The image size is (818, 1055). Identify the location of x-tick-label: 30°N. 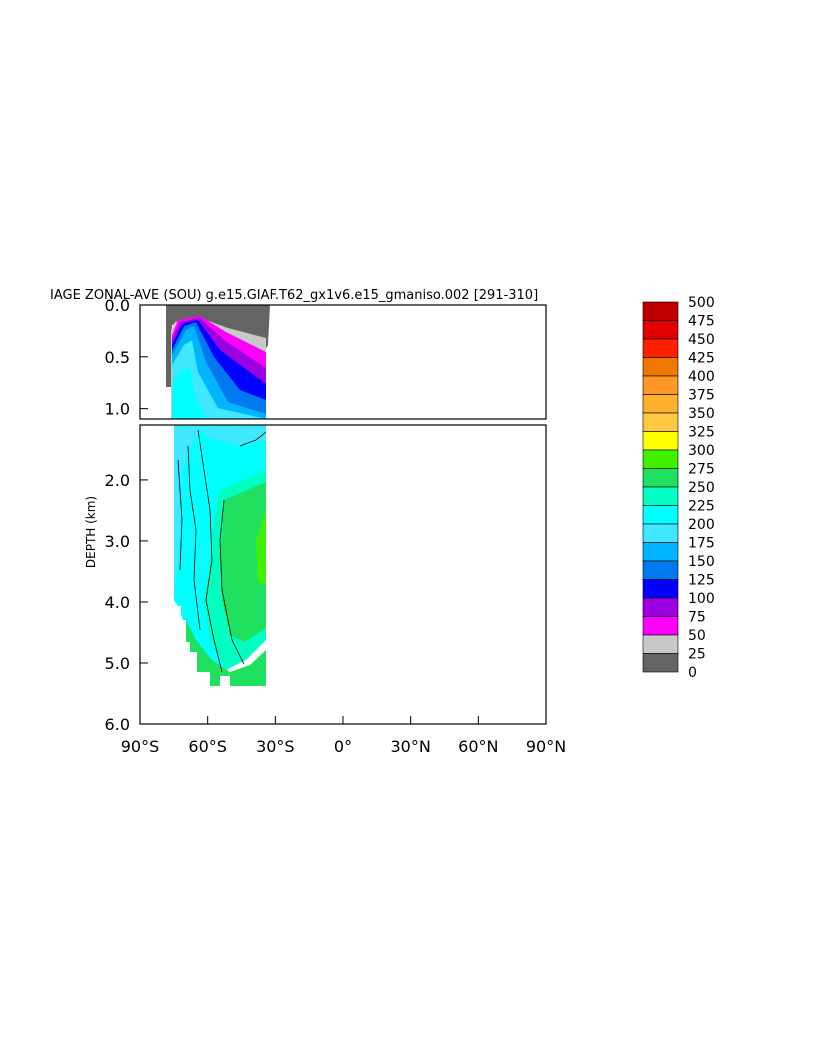
(411, 746).